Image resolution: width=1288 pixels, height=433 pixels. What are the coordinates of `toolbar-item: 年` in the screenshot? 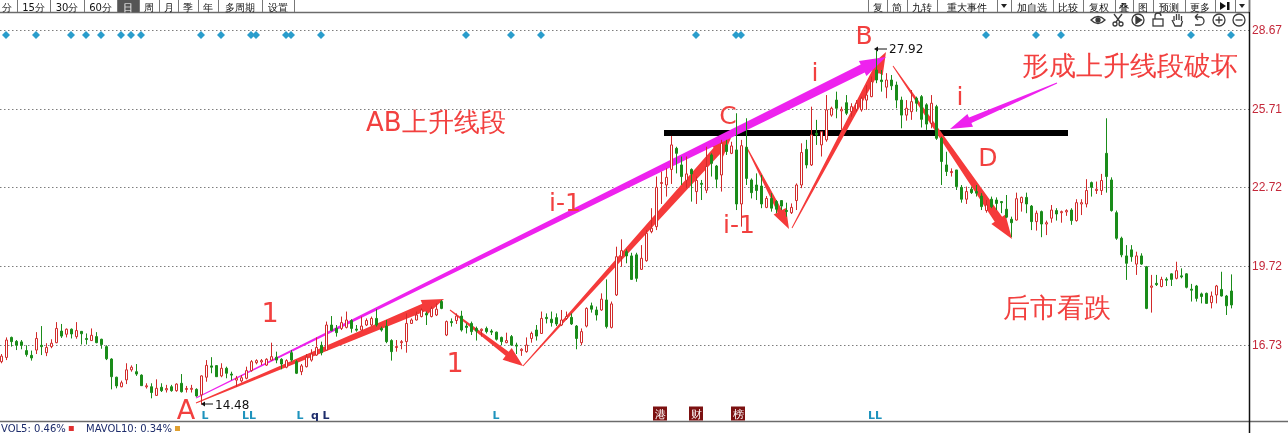 It's located at (208, 7).